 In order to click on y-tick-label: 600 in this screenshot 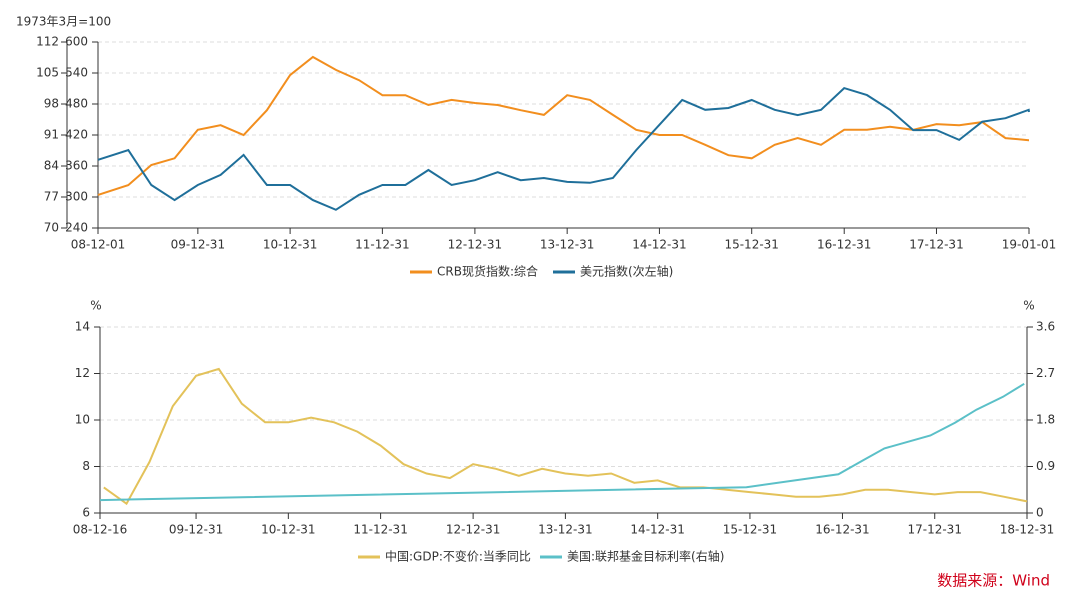, I will do `click(76, 42)`.